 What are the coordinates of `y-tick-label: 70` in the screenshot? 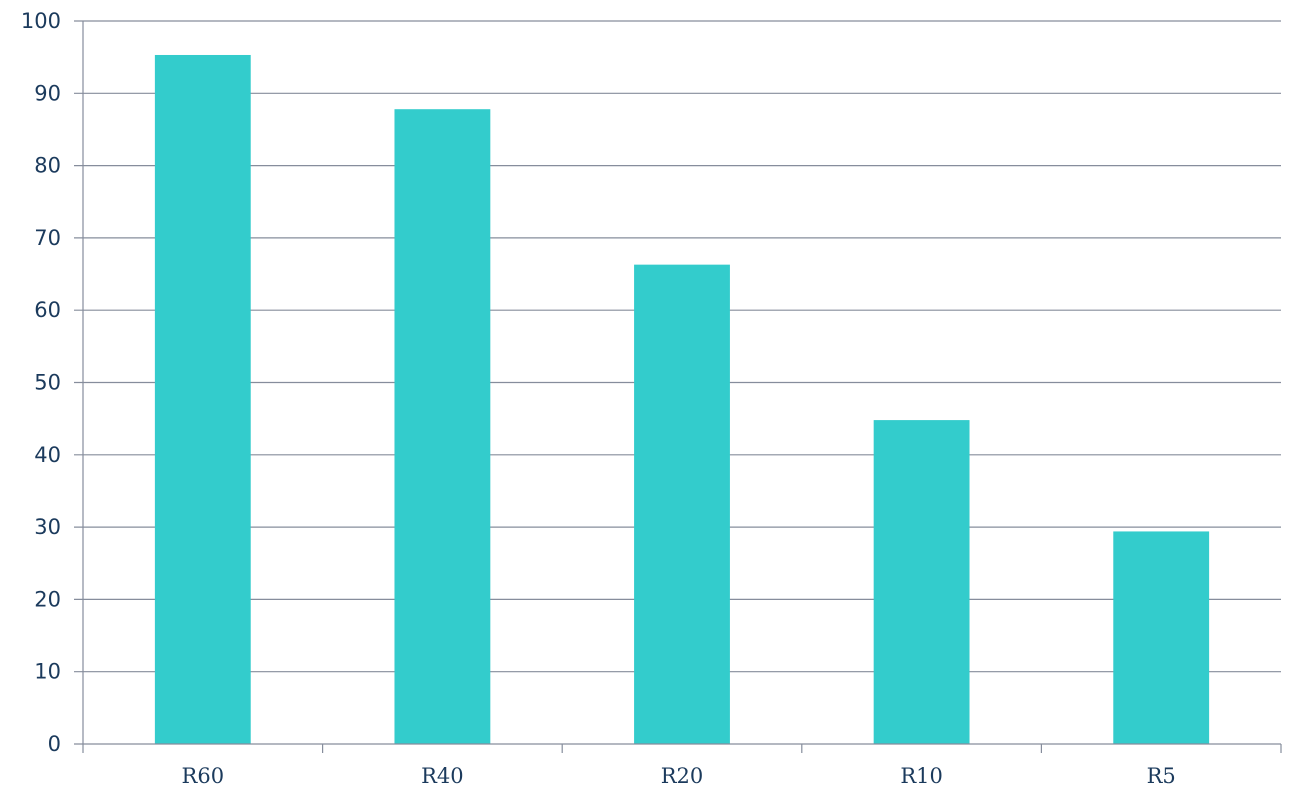 It's located at (47, 238).